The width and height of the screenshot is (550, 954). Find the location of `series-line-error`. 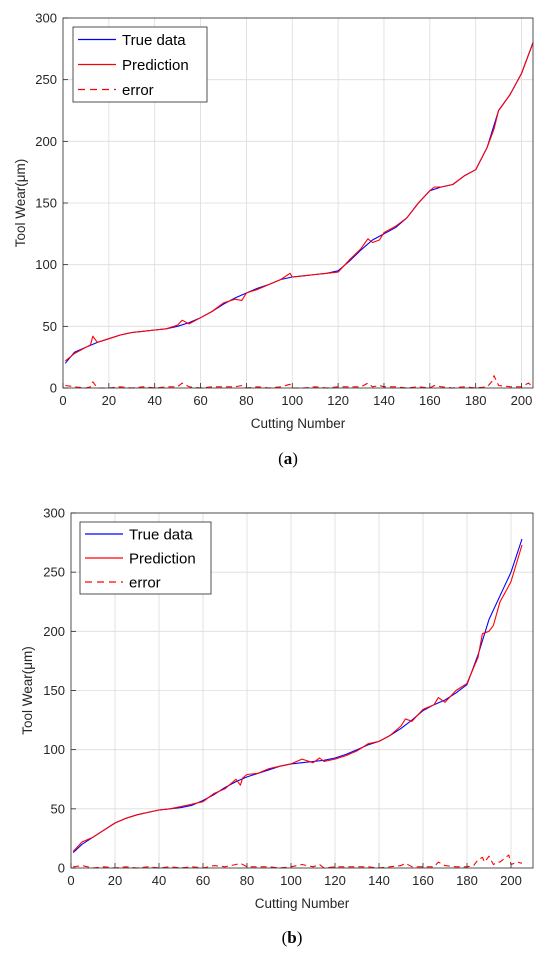

series-line-error is located at coordinates (298, 861).